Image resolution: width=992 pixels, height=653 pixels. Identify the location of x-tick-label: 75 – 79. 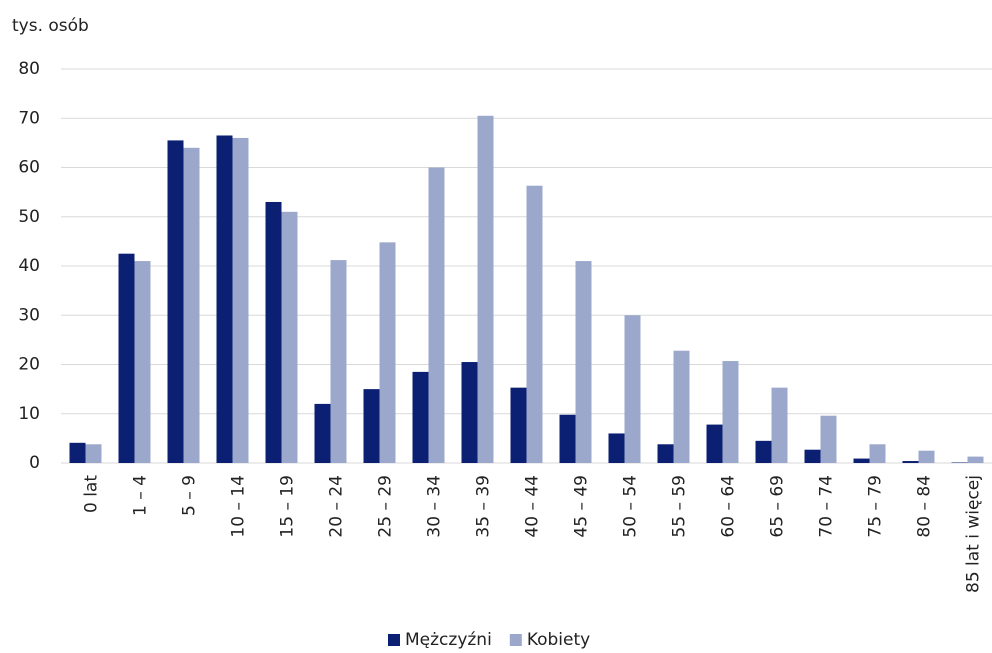
(876, 506).